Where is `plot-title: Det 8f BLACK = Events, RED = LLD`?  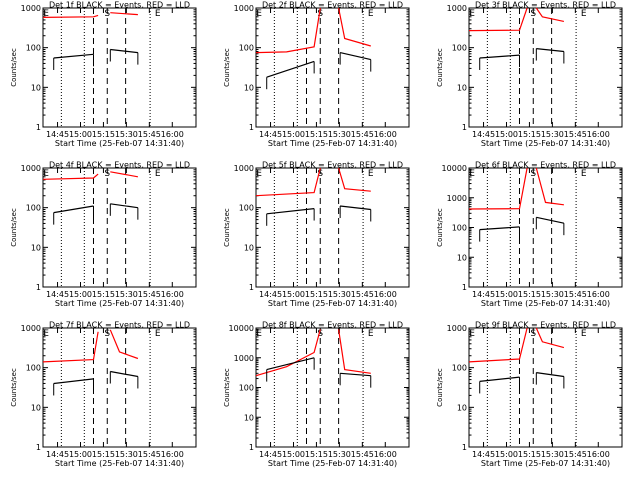
plot-title: Det 8f BLACK = Events, RED = LLD is located at coordinates (332, 325).